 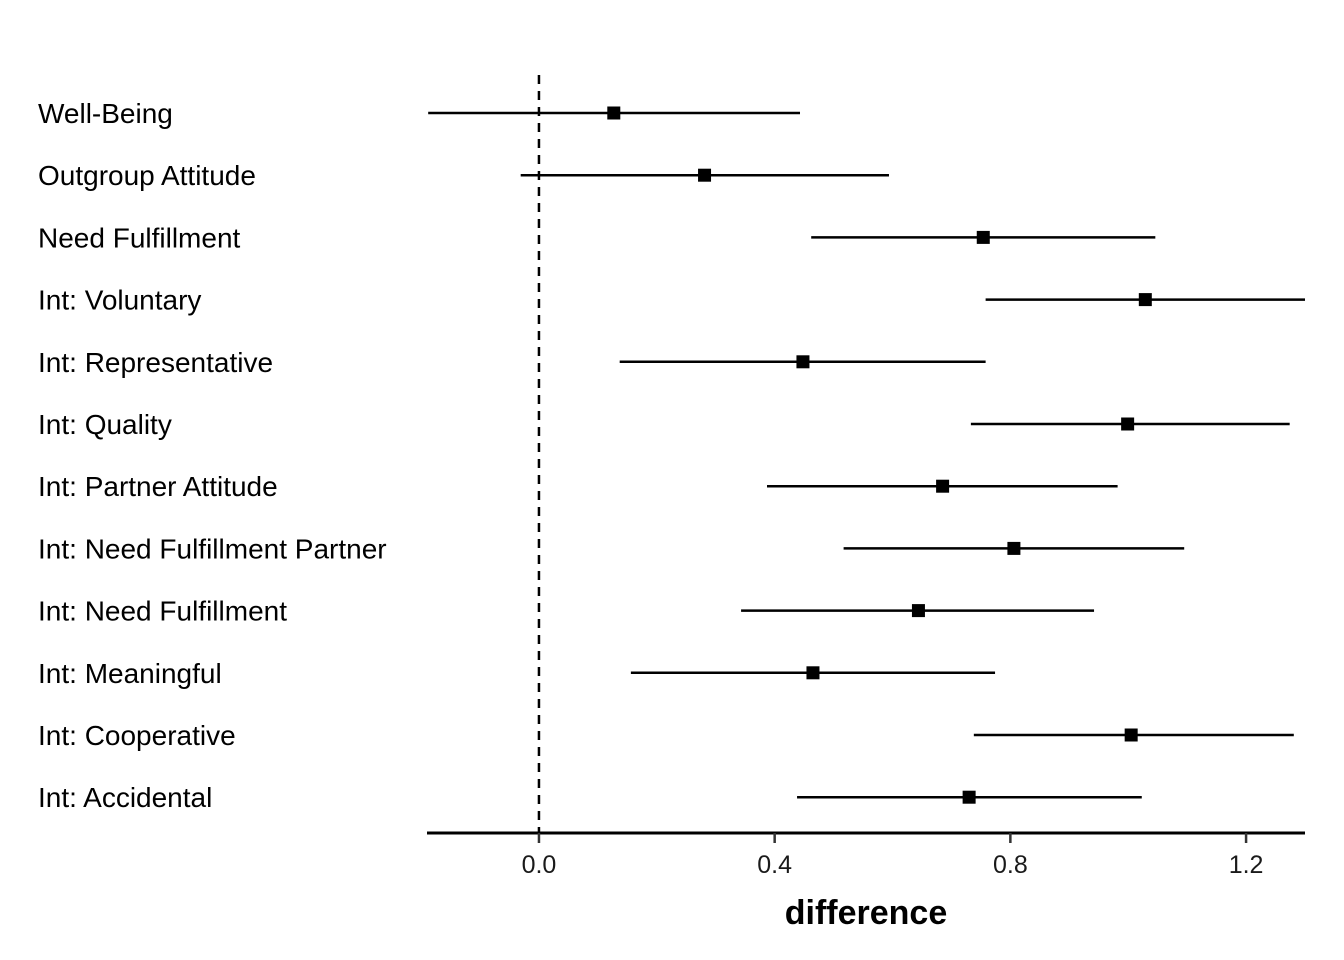 I want to click on x-axis: 0.0 0.4 0.8 1.2, so click(x=866, y=855).